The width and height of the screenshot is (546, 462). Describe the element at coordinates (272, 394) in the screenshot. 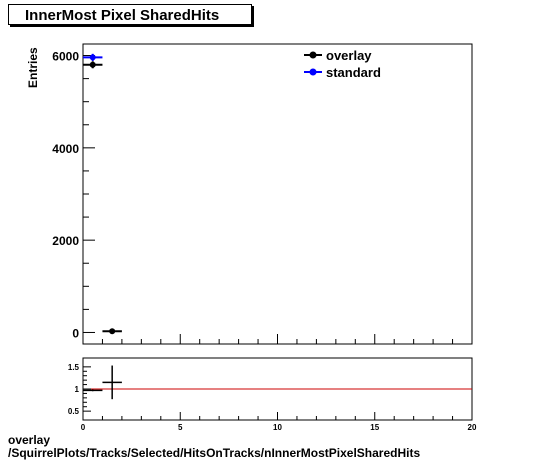

I see `ratio-plot: 0.5 1 1.5 0 5 10 15 20` at that location.